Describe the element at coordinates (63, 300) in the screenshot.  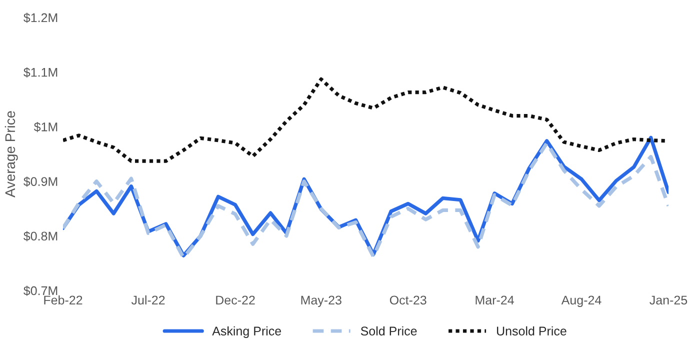
I see `x-tick-label: Feb-22` at that location.